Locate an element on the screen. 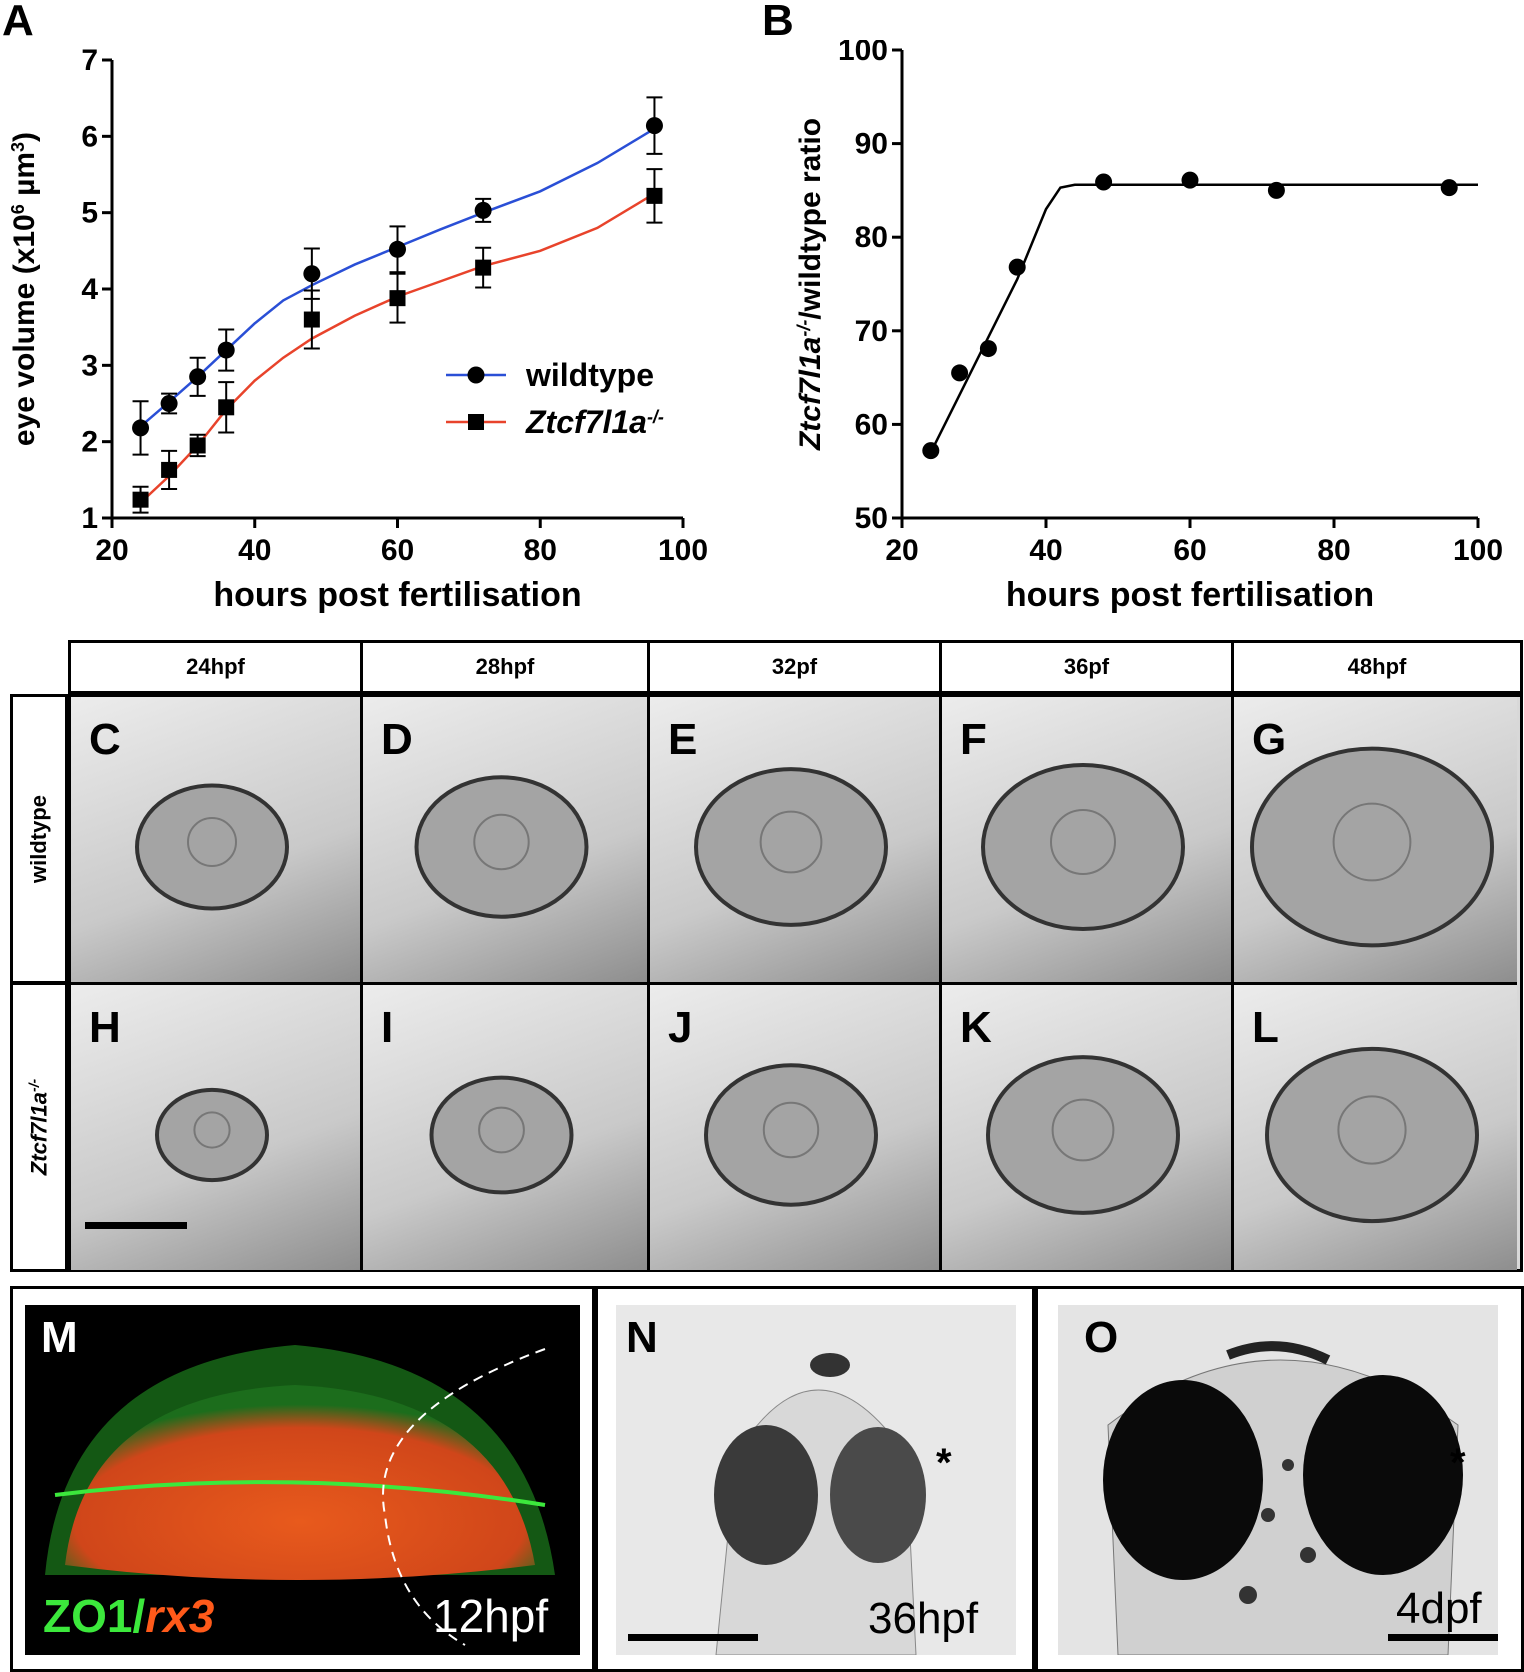 Image resolution: width=1524 pixels, height=1672 pixels. stage-label-m: 12hpf is located at coordinates (491, 1616).